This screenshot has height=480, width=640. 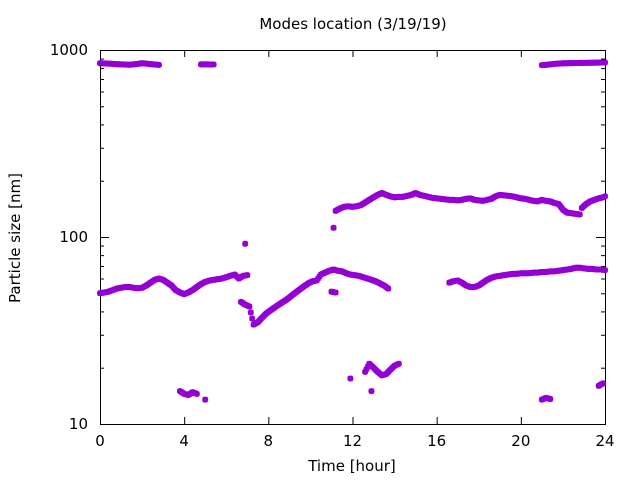 I want to click on x-tick-label: 20, so click(x=520, y=441).